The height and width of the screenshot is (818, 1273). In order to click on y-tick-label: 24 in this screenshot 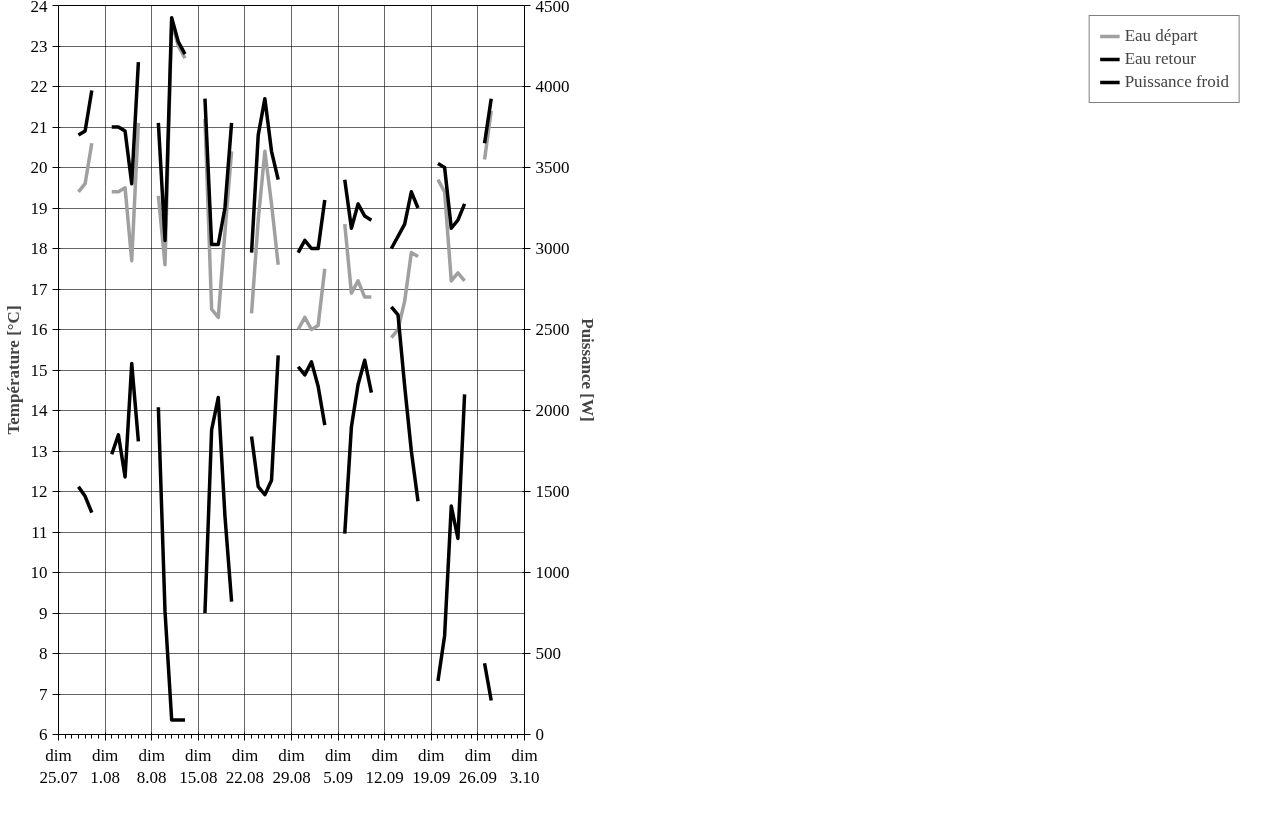, I will do `click(39, 8)`.